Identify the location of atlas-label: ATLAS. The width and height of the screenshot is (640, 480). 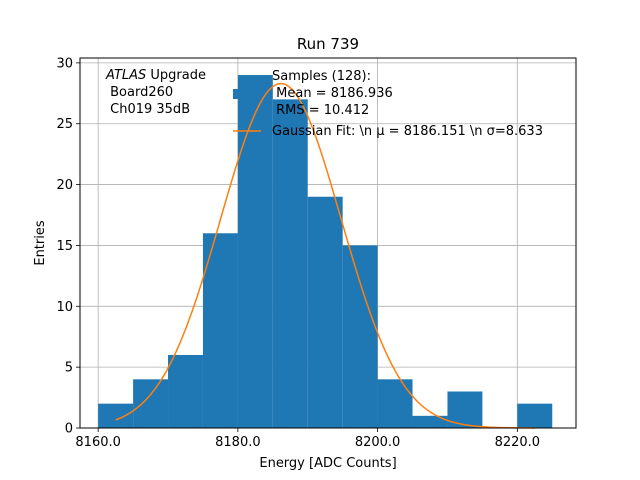
(125, 75).